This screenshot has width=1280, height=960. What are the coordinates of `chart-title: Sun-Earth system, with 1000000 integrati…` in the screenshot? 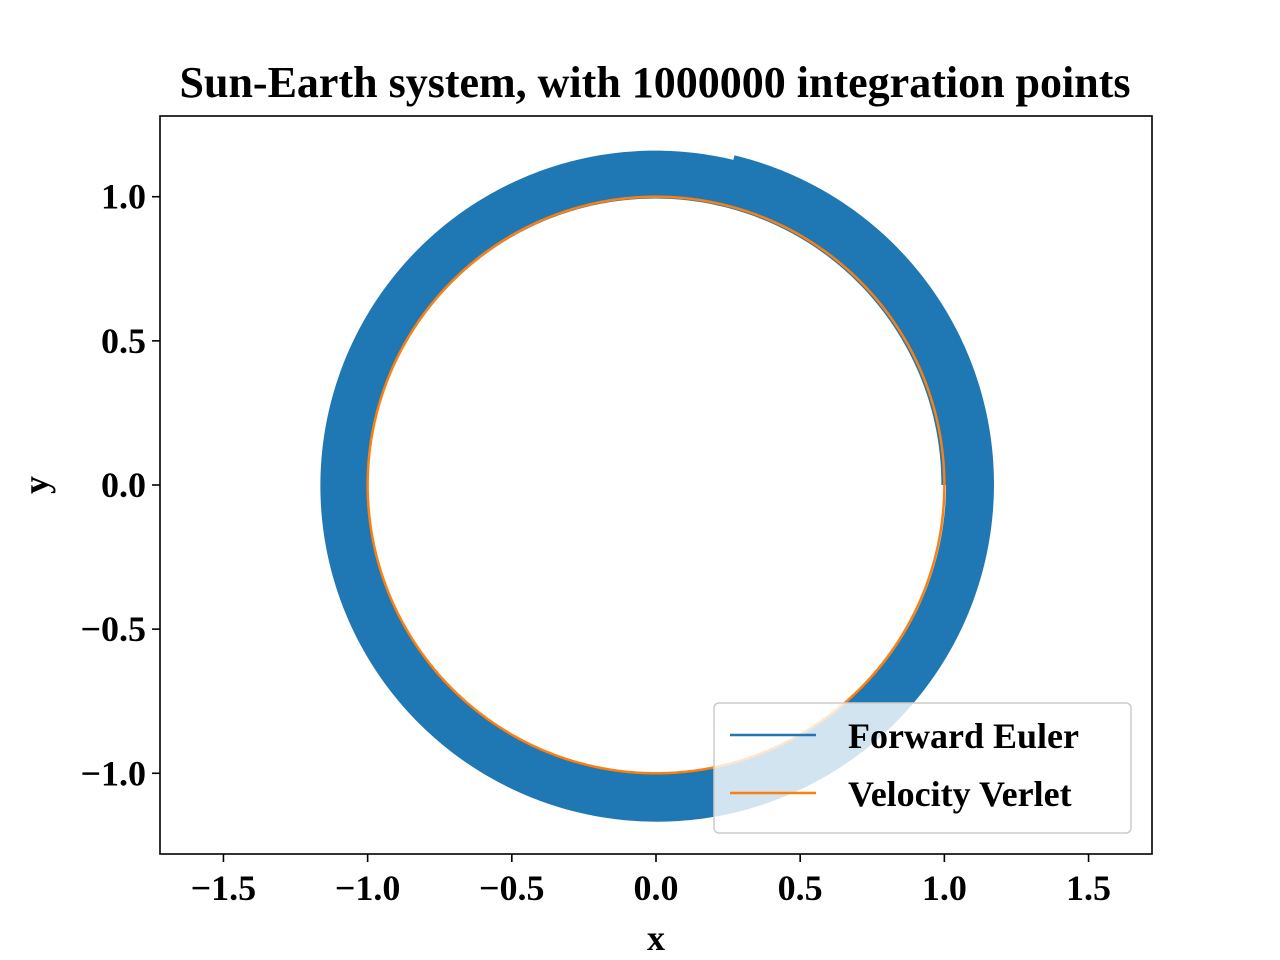 It's located at (655, 82).